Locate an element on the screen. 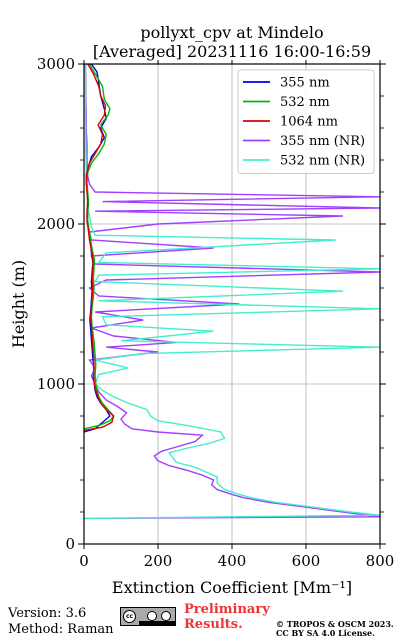  badge-strip is located at coordinates (157, 623).